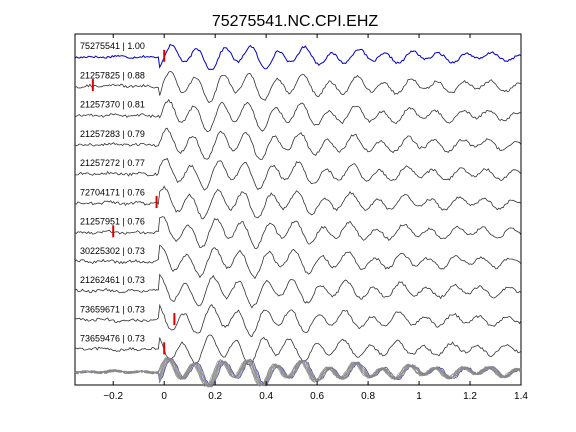  What do you see at coordinates (112, 163) in the screenshot?
I see `trace-label-4: 21257272 | 0.77` at bounding box center [112, 163].